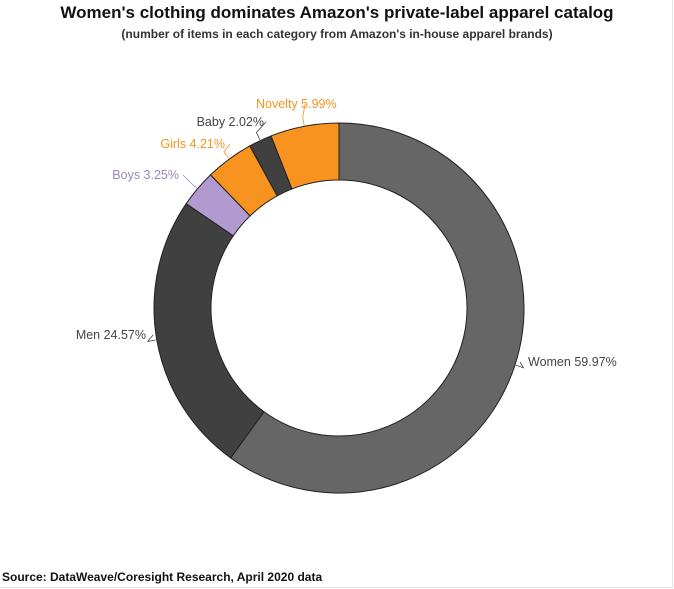  What do you see at coordinates (304, 114) in the screenshot?
I see `leader-line-novelty` at bounding box center [304, 114].